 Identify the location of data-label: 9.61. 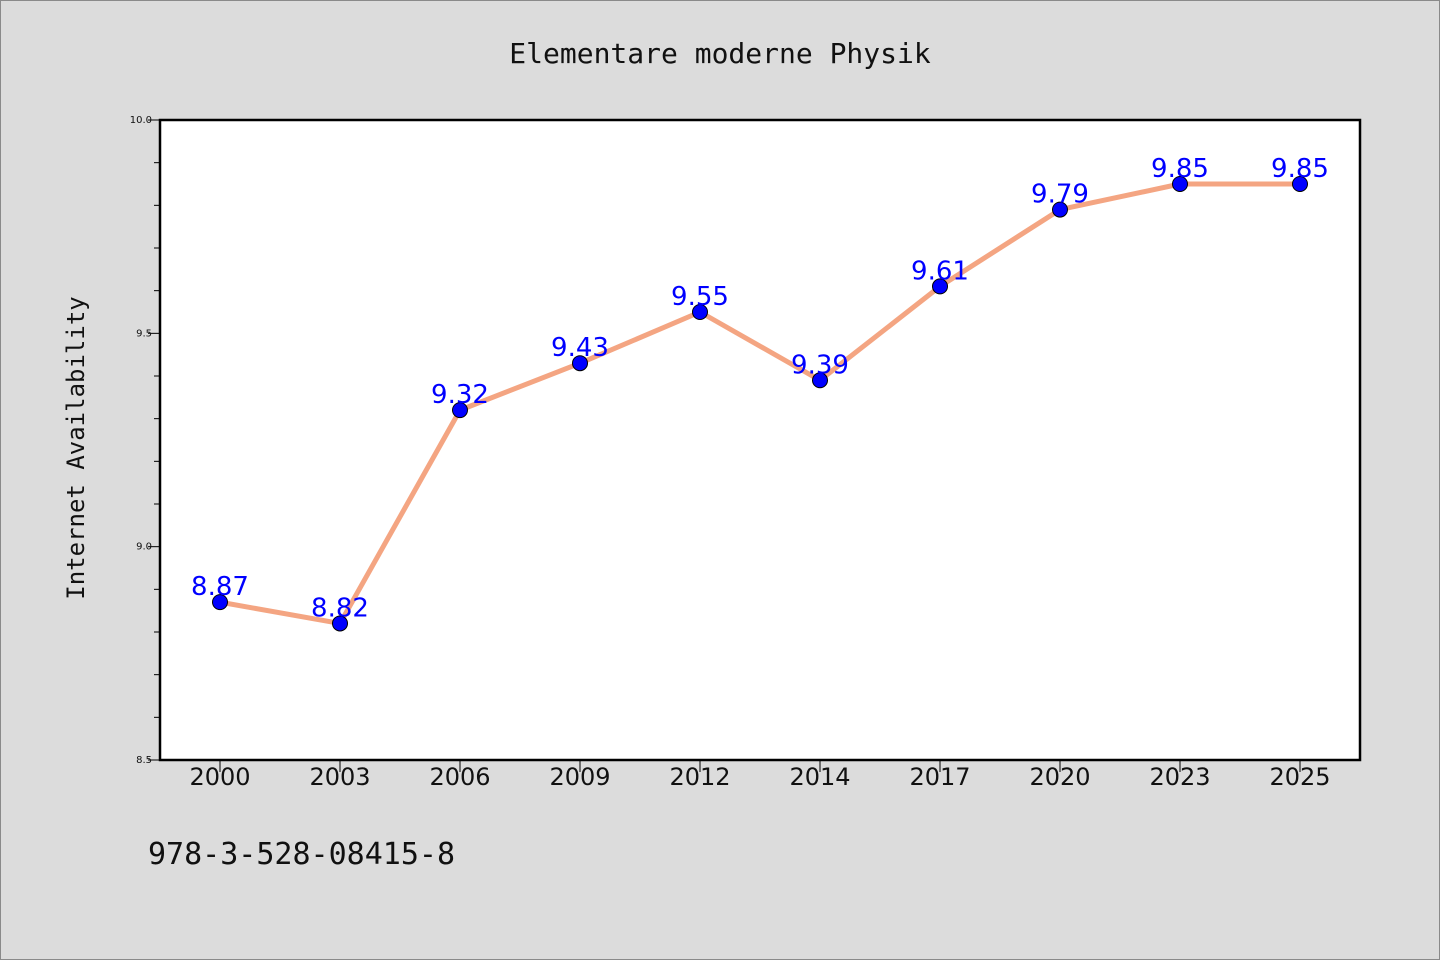
(940, 271).